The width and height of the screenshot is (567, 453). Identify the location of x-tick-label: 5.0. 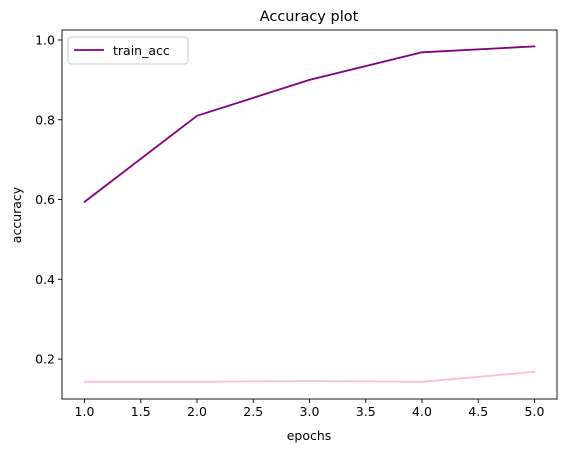
(535, 411).